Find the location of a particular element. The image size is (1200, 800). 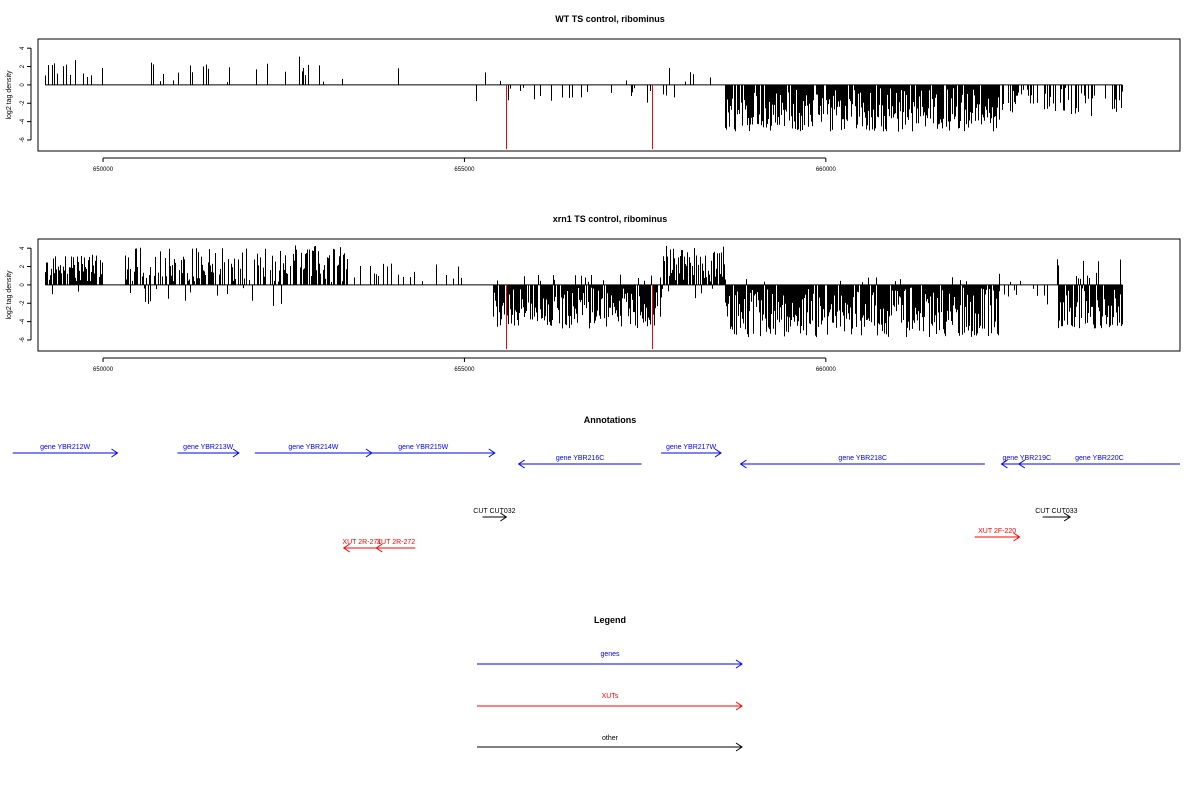

xrn1-x-tick-label: 660000 is located at coordinates (826, 370).